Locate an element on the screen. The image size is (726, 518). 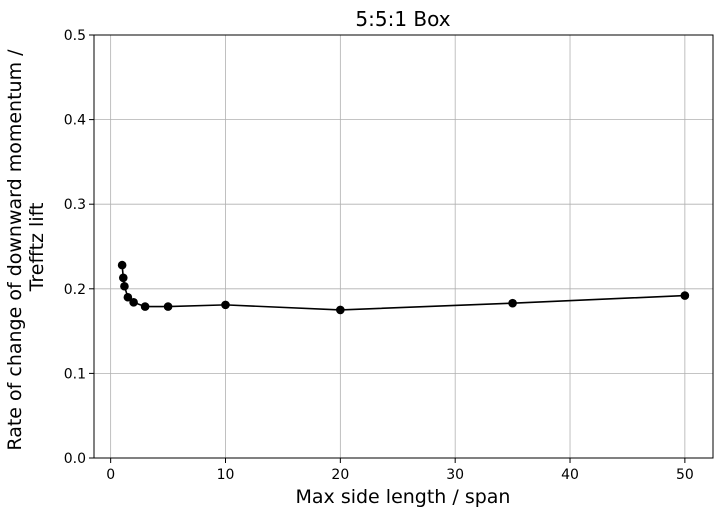
chart-title: 5:5:1 Box is located at coordinates (402, 19).